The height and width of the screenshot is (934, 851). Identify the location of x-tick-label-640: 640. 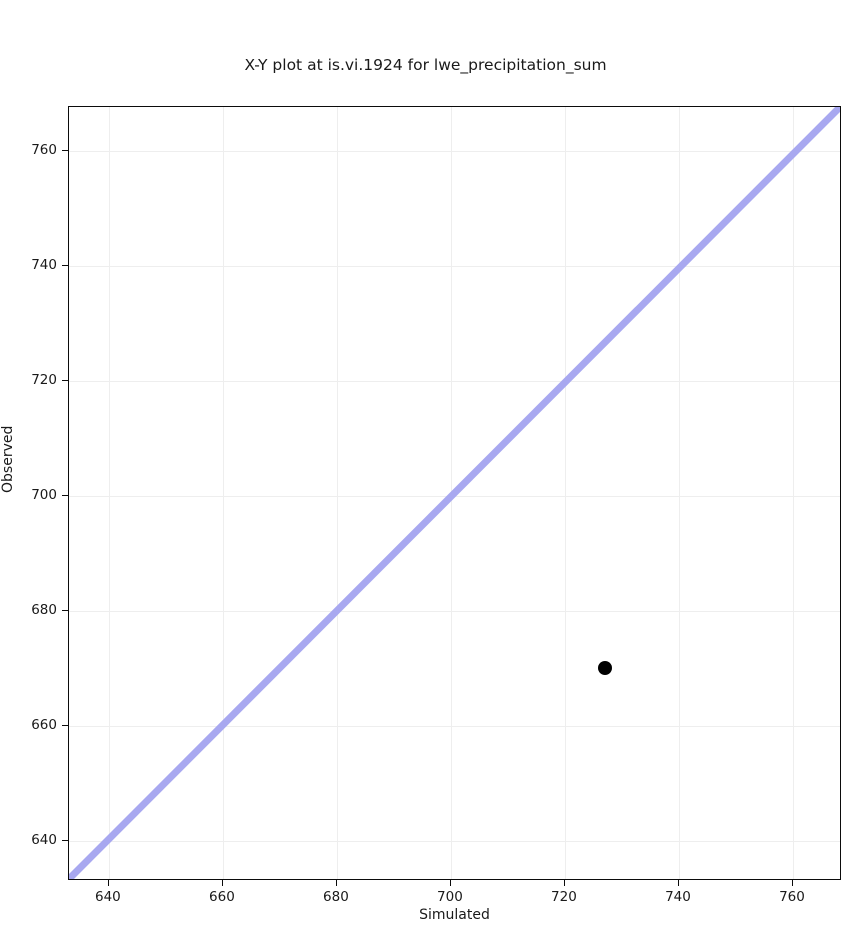
(108, 897).